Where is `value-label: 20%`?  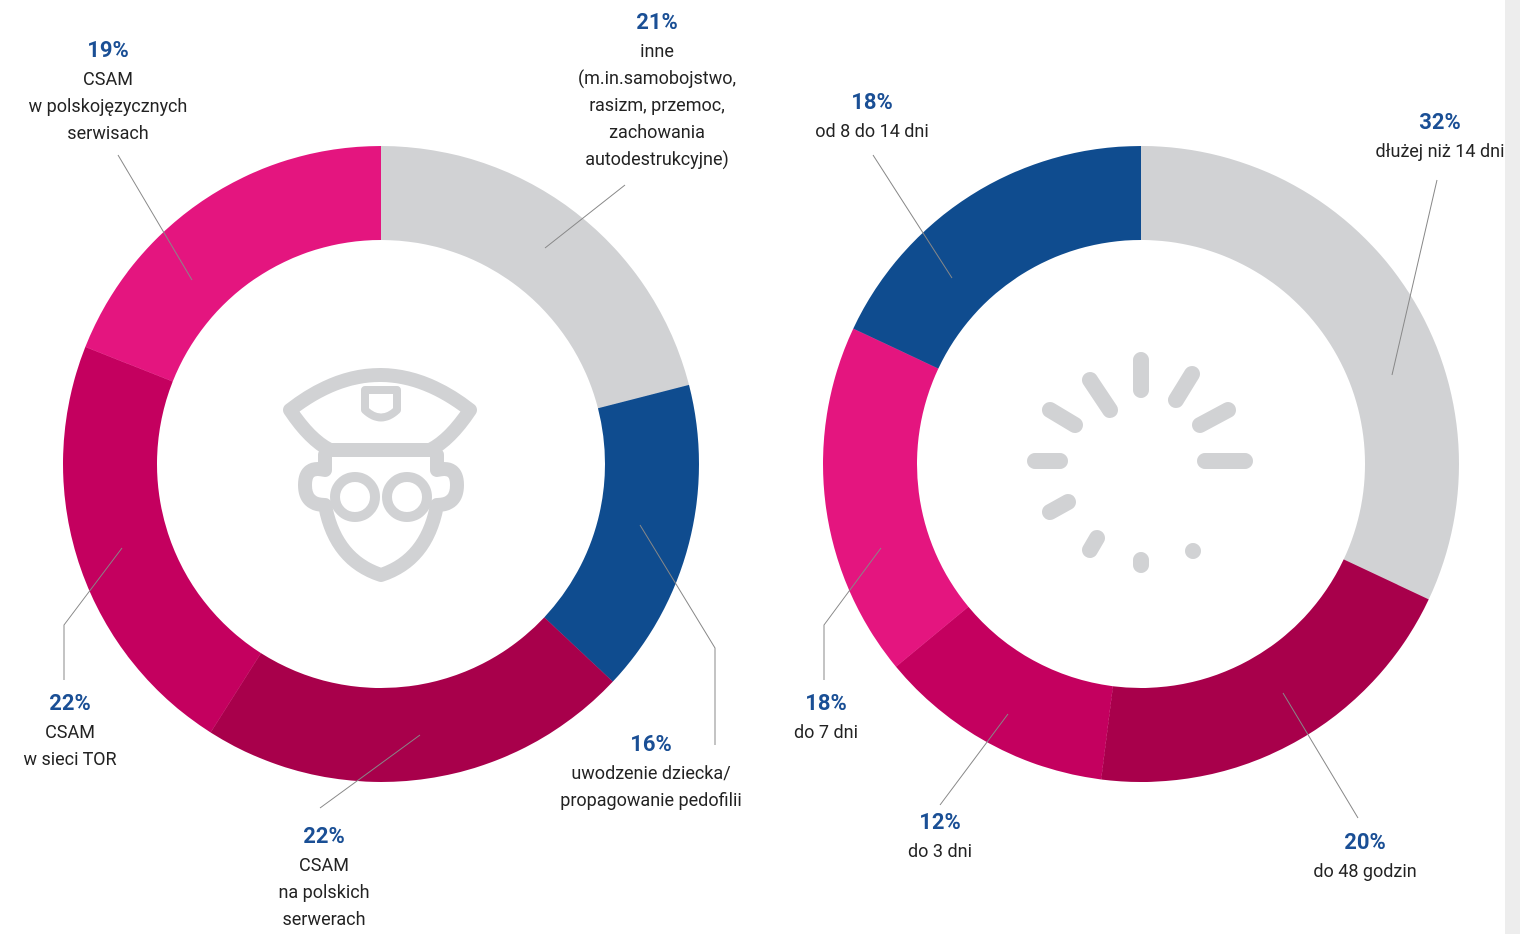 value-label: 20% is located at coordinates (1365, 842).